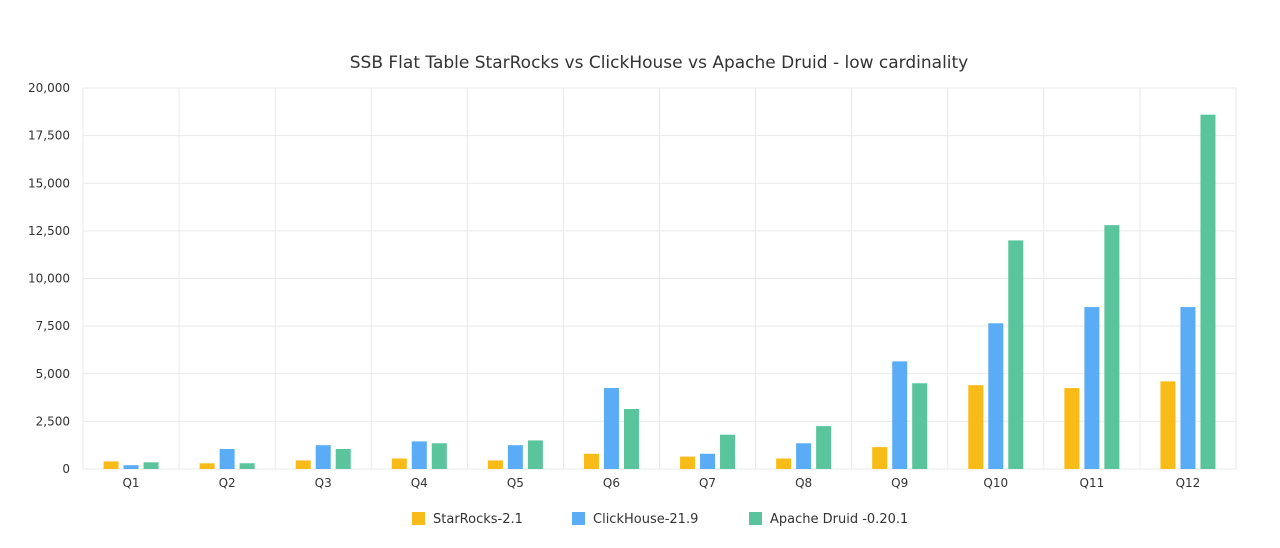 The image size is (1280, 548). I want to click on y-tick-label: 15,000, so click(49, 183).